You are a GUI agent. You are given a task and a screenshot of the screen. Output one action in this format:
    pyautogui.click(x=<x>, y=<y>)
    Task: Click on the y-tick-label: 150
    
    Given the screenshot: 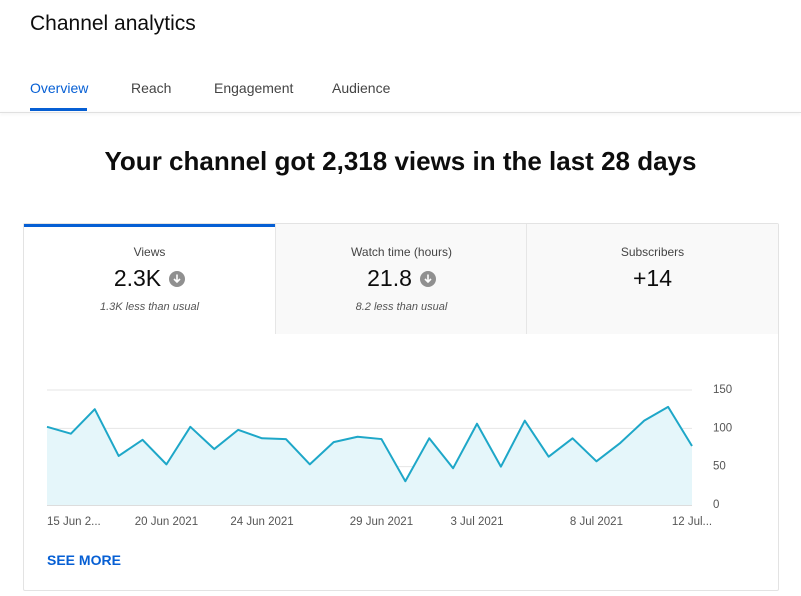 What is the action you would take?
    pyautogui.click(x=722, y=390)
    